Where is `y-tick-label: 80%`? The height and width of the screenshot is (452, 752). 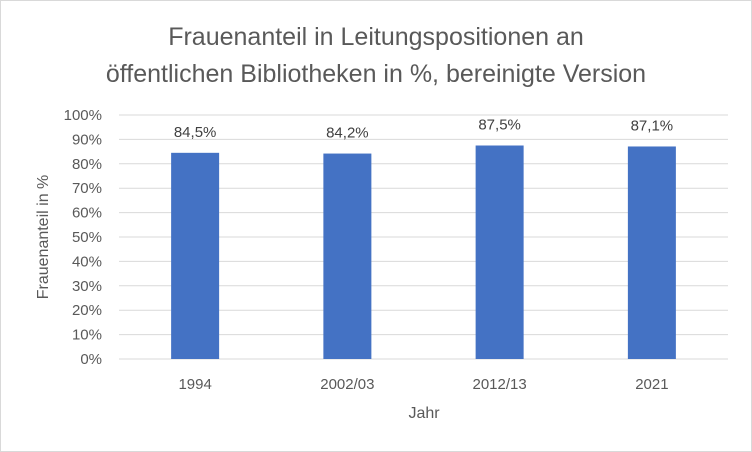
y-tick-label: 80% is located at coordinates (87, 164).